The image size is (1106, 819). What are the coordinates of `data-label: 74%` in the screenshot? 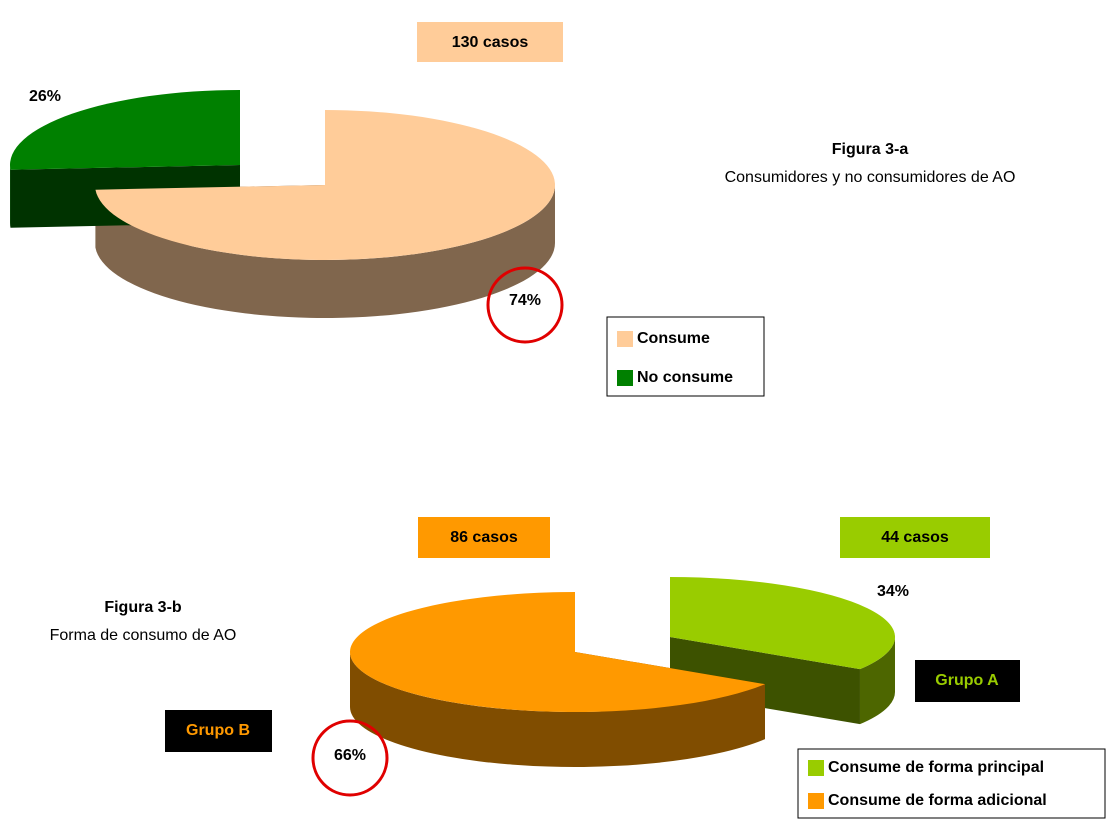 It's located at (525, 300).